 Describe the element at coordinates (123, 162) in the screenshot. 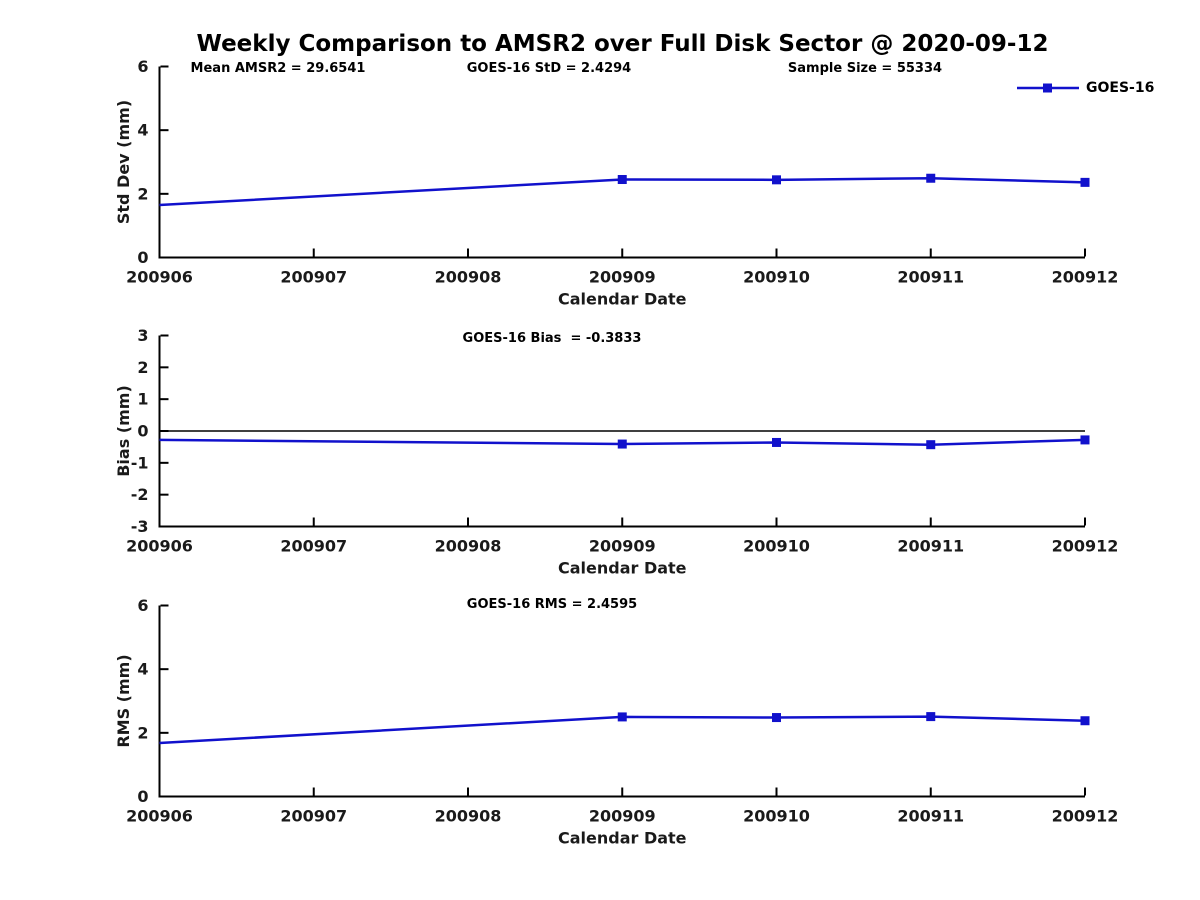

I see `y-axis-label: Std Dev (mm)` at that location.